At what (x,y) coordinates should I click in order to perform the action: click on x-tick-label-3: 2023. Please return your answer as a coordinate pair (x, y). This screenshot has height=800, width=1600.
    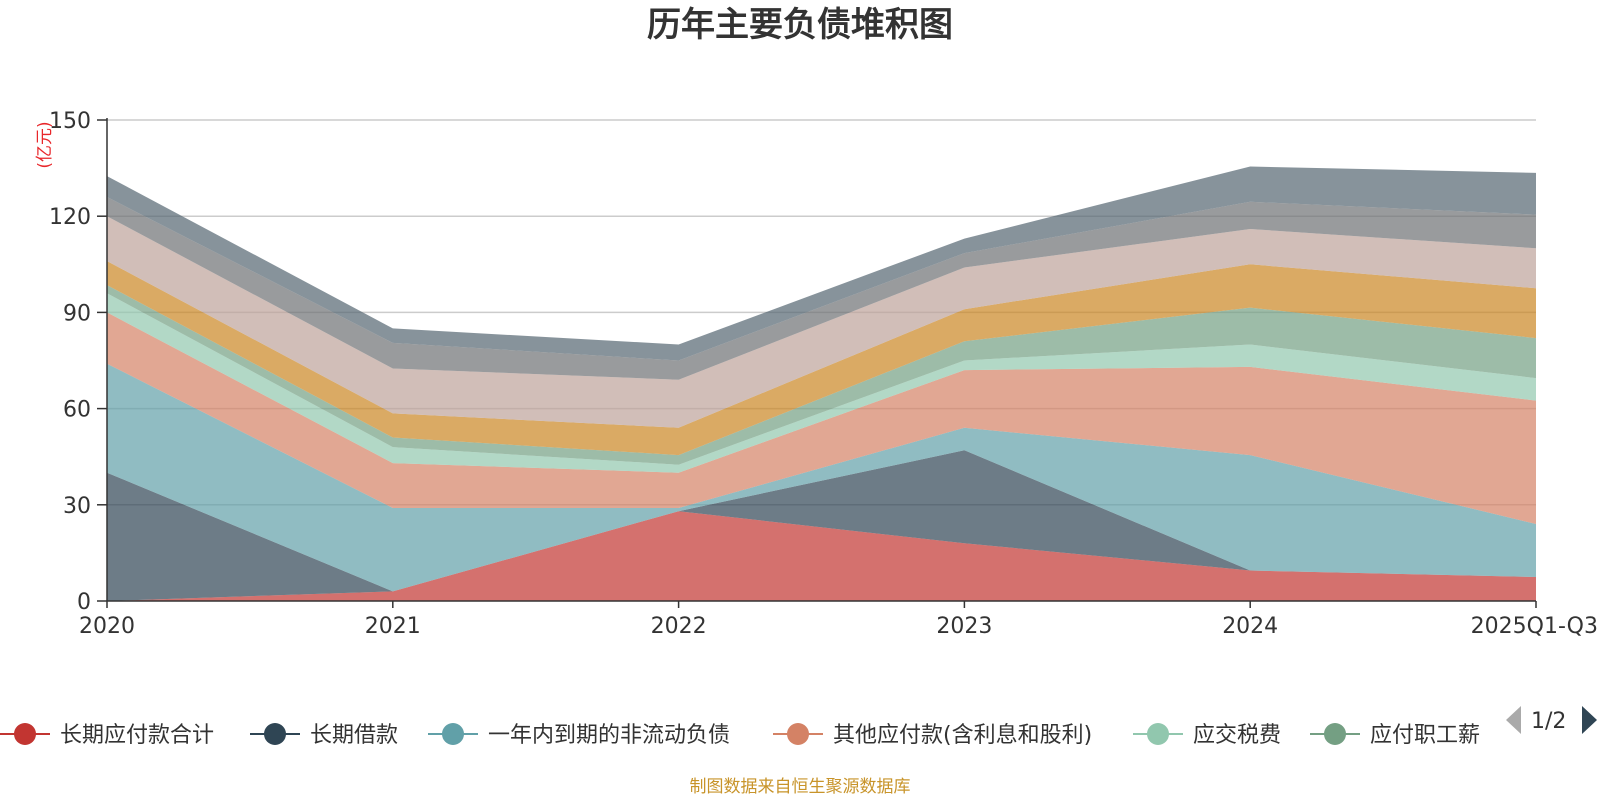
    Looking at the image, I should click on (964, 626).